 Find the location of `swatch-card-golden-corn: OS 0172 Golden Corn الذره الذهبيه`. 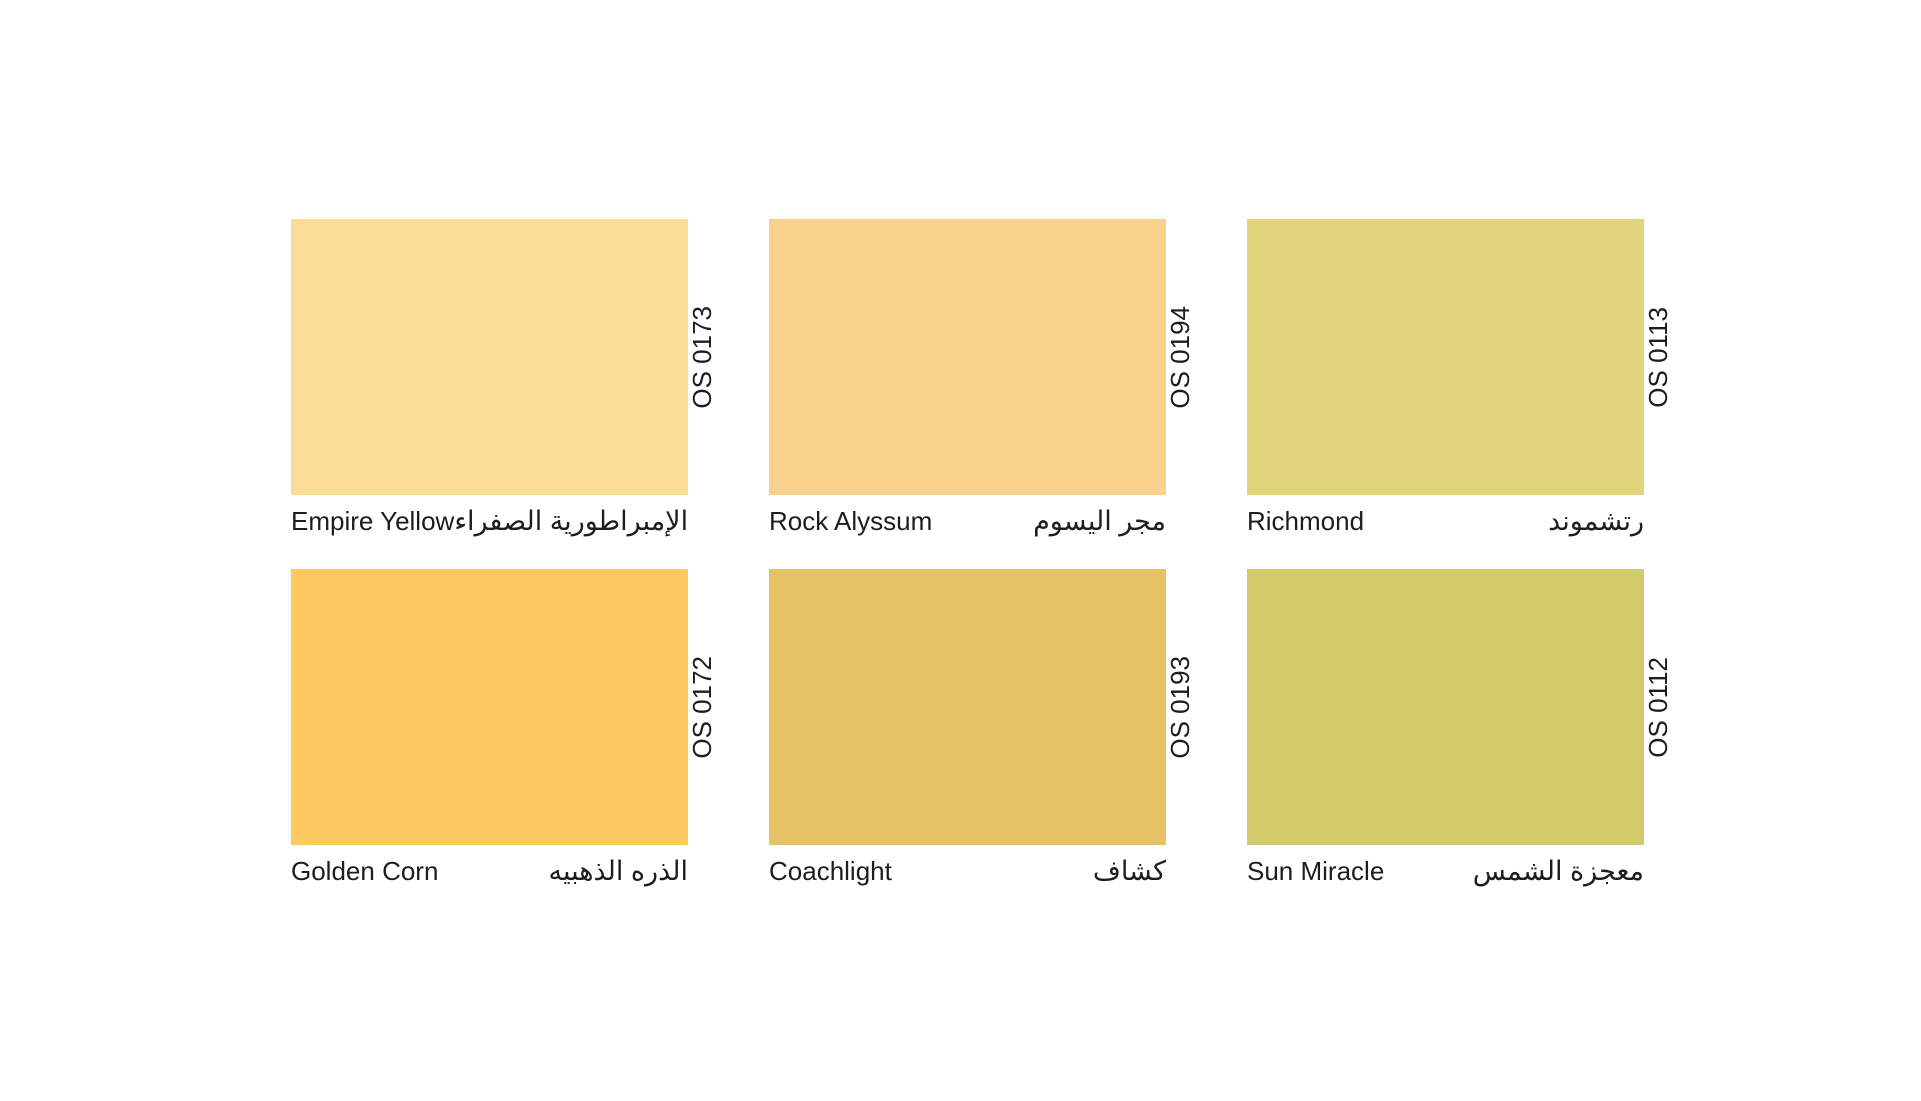

swatch-card-golden-corn: OS 0172 Golden Corn الذره الذهبيه is located at coordinates (529, 728).